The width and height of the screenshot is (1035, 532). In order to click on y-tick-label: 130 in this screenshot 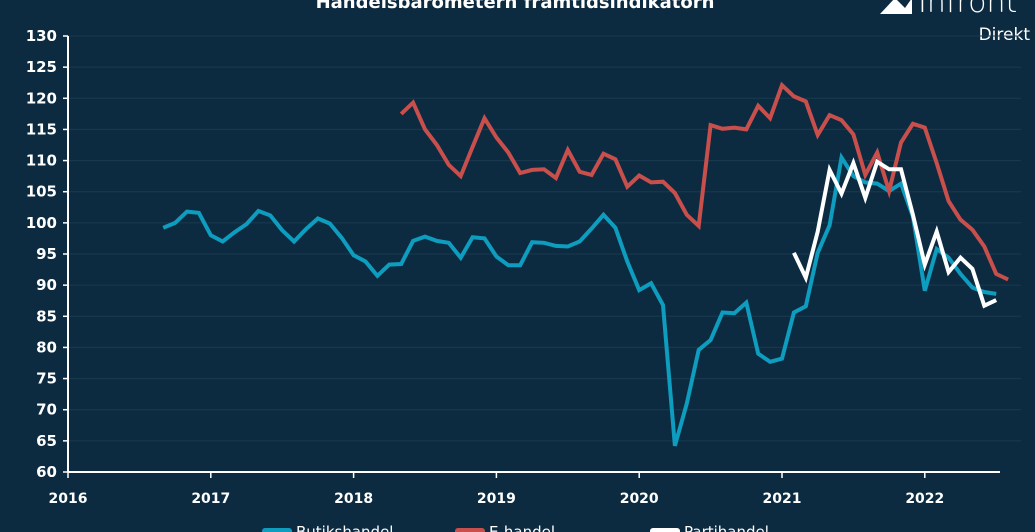, I will do `click(41, 36)`.